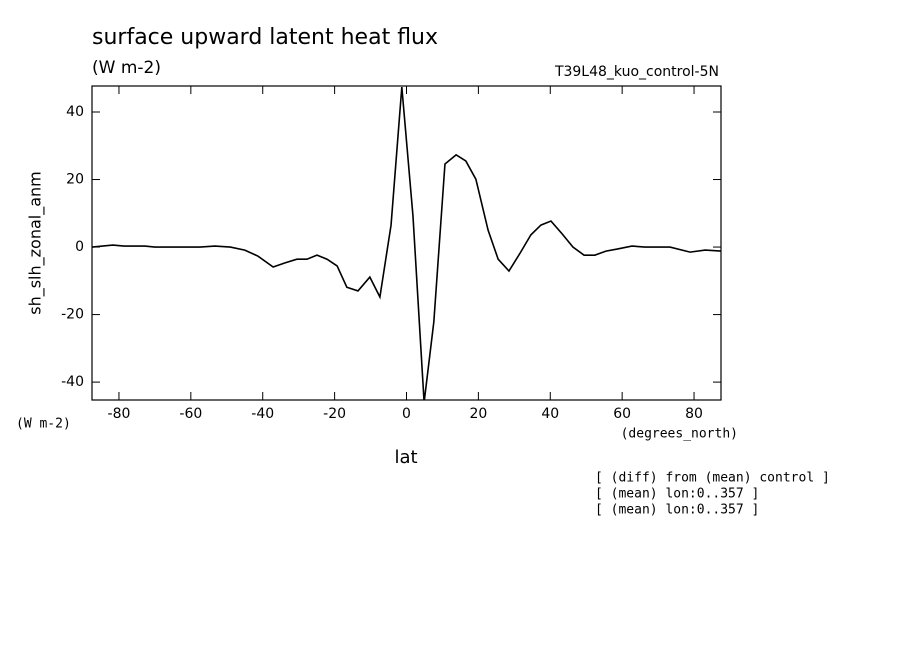 This screenshot has height=654, width=904. I want to click on y-units: (W m-2), so click(43, 424).